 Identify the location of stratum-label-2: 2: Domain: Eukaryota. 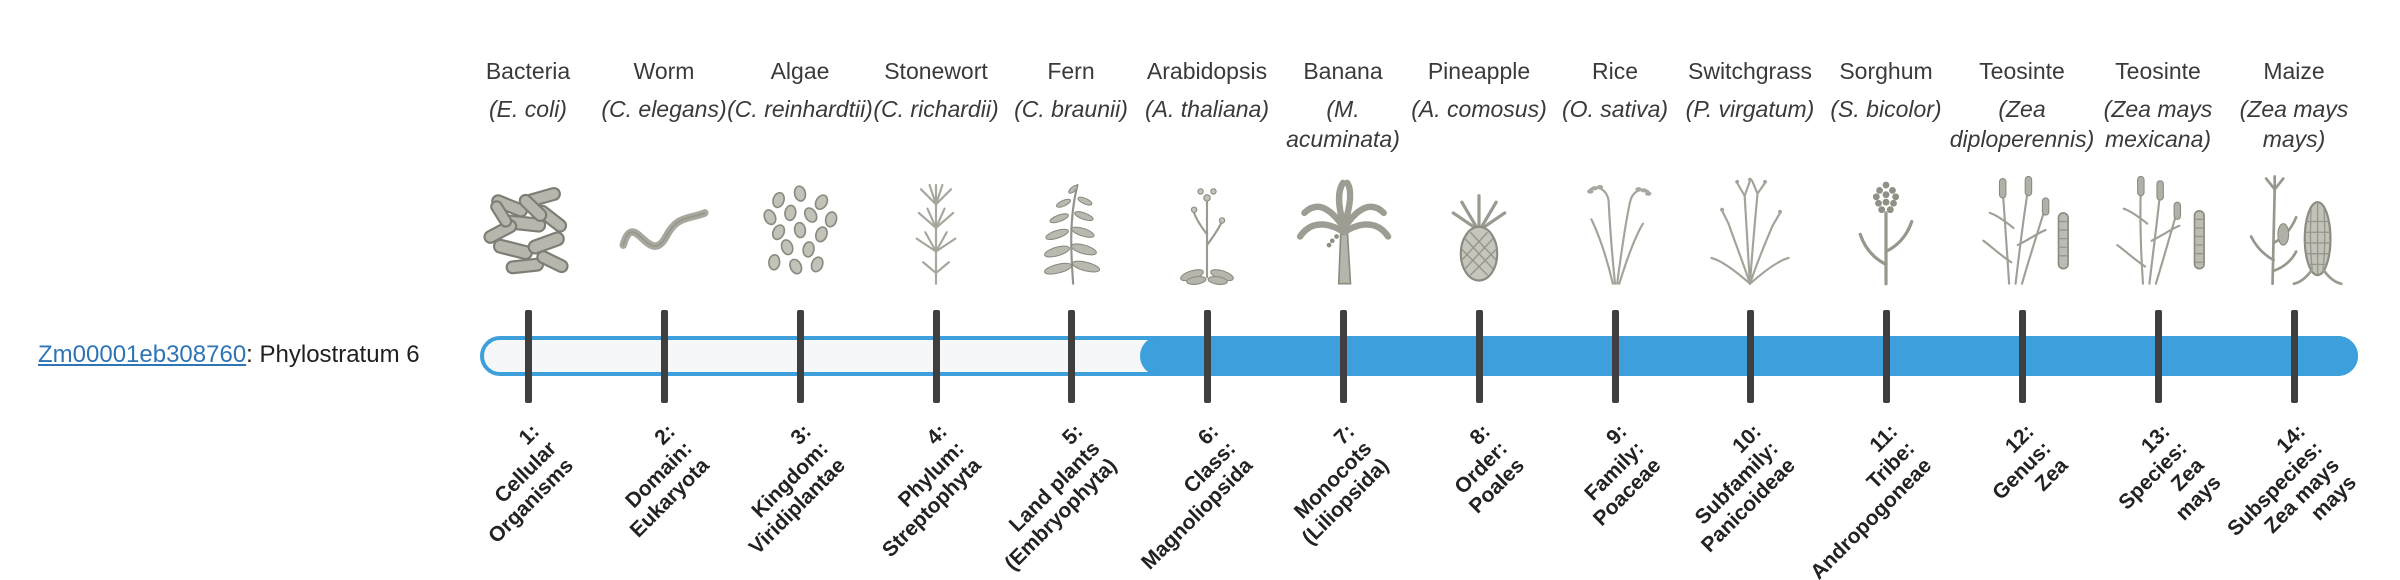
(668, 481).